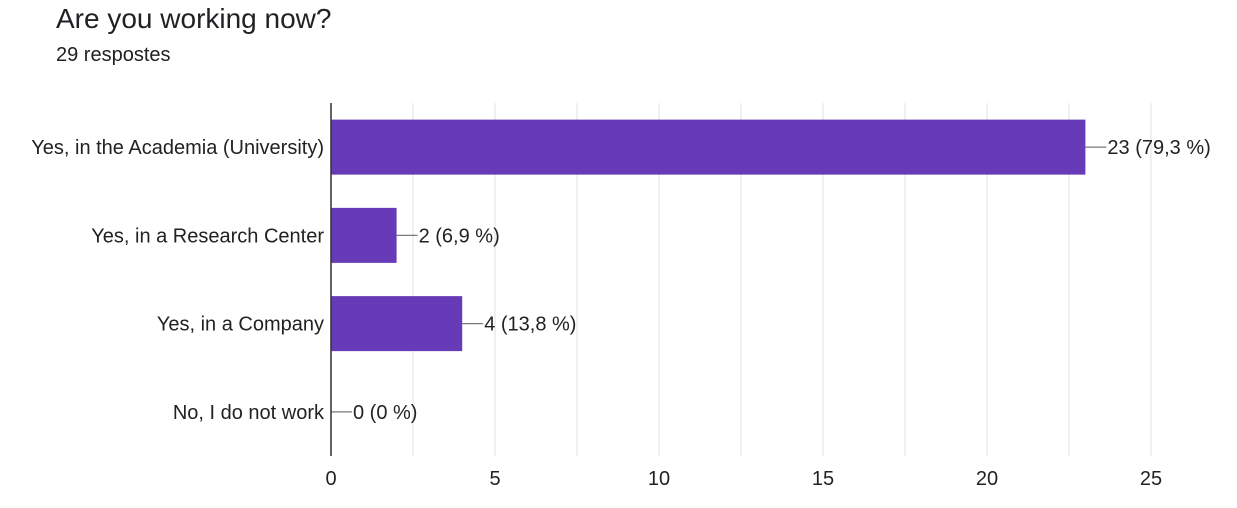  Describe the element at coordinates (240, 325) in the screenshot. I see `category-label: Yes, in a Company` at that location.